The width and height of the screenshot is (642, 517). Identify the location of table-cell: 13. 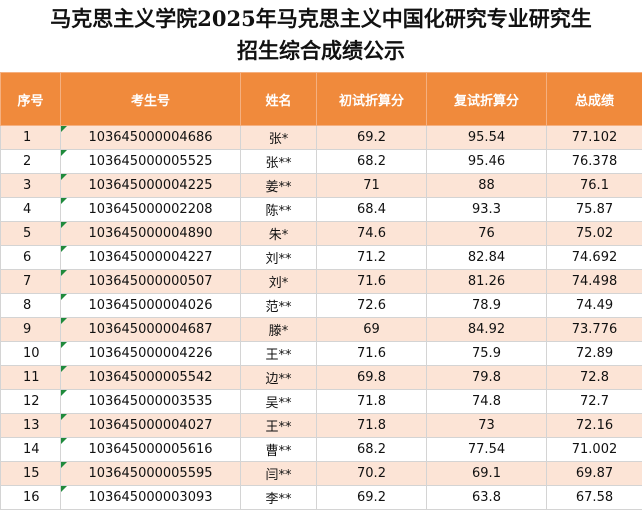
(30, 425).